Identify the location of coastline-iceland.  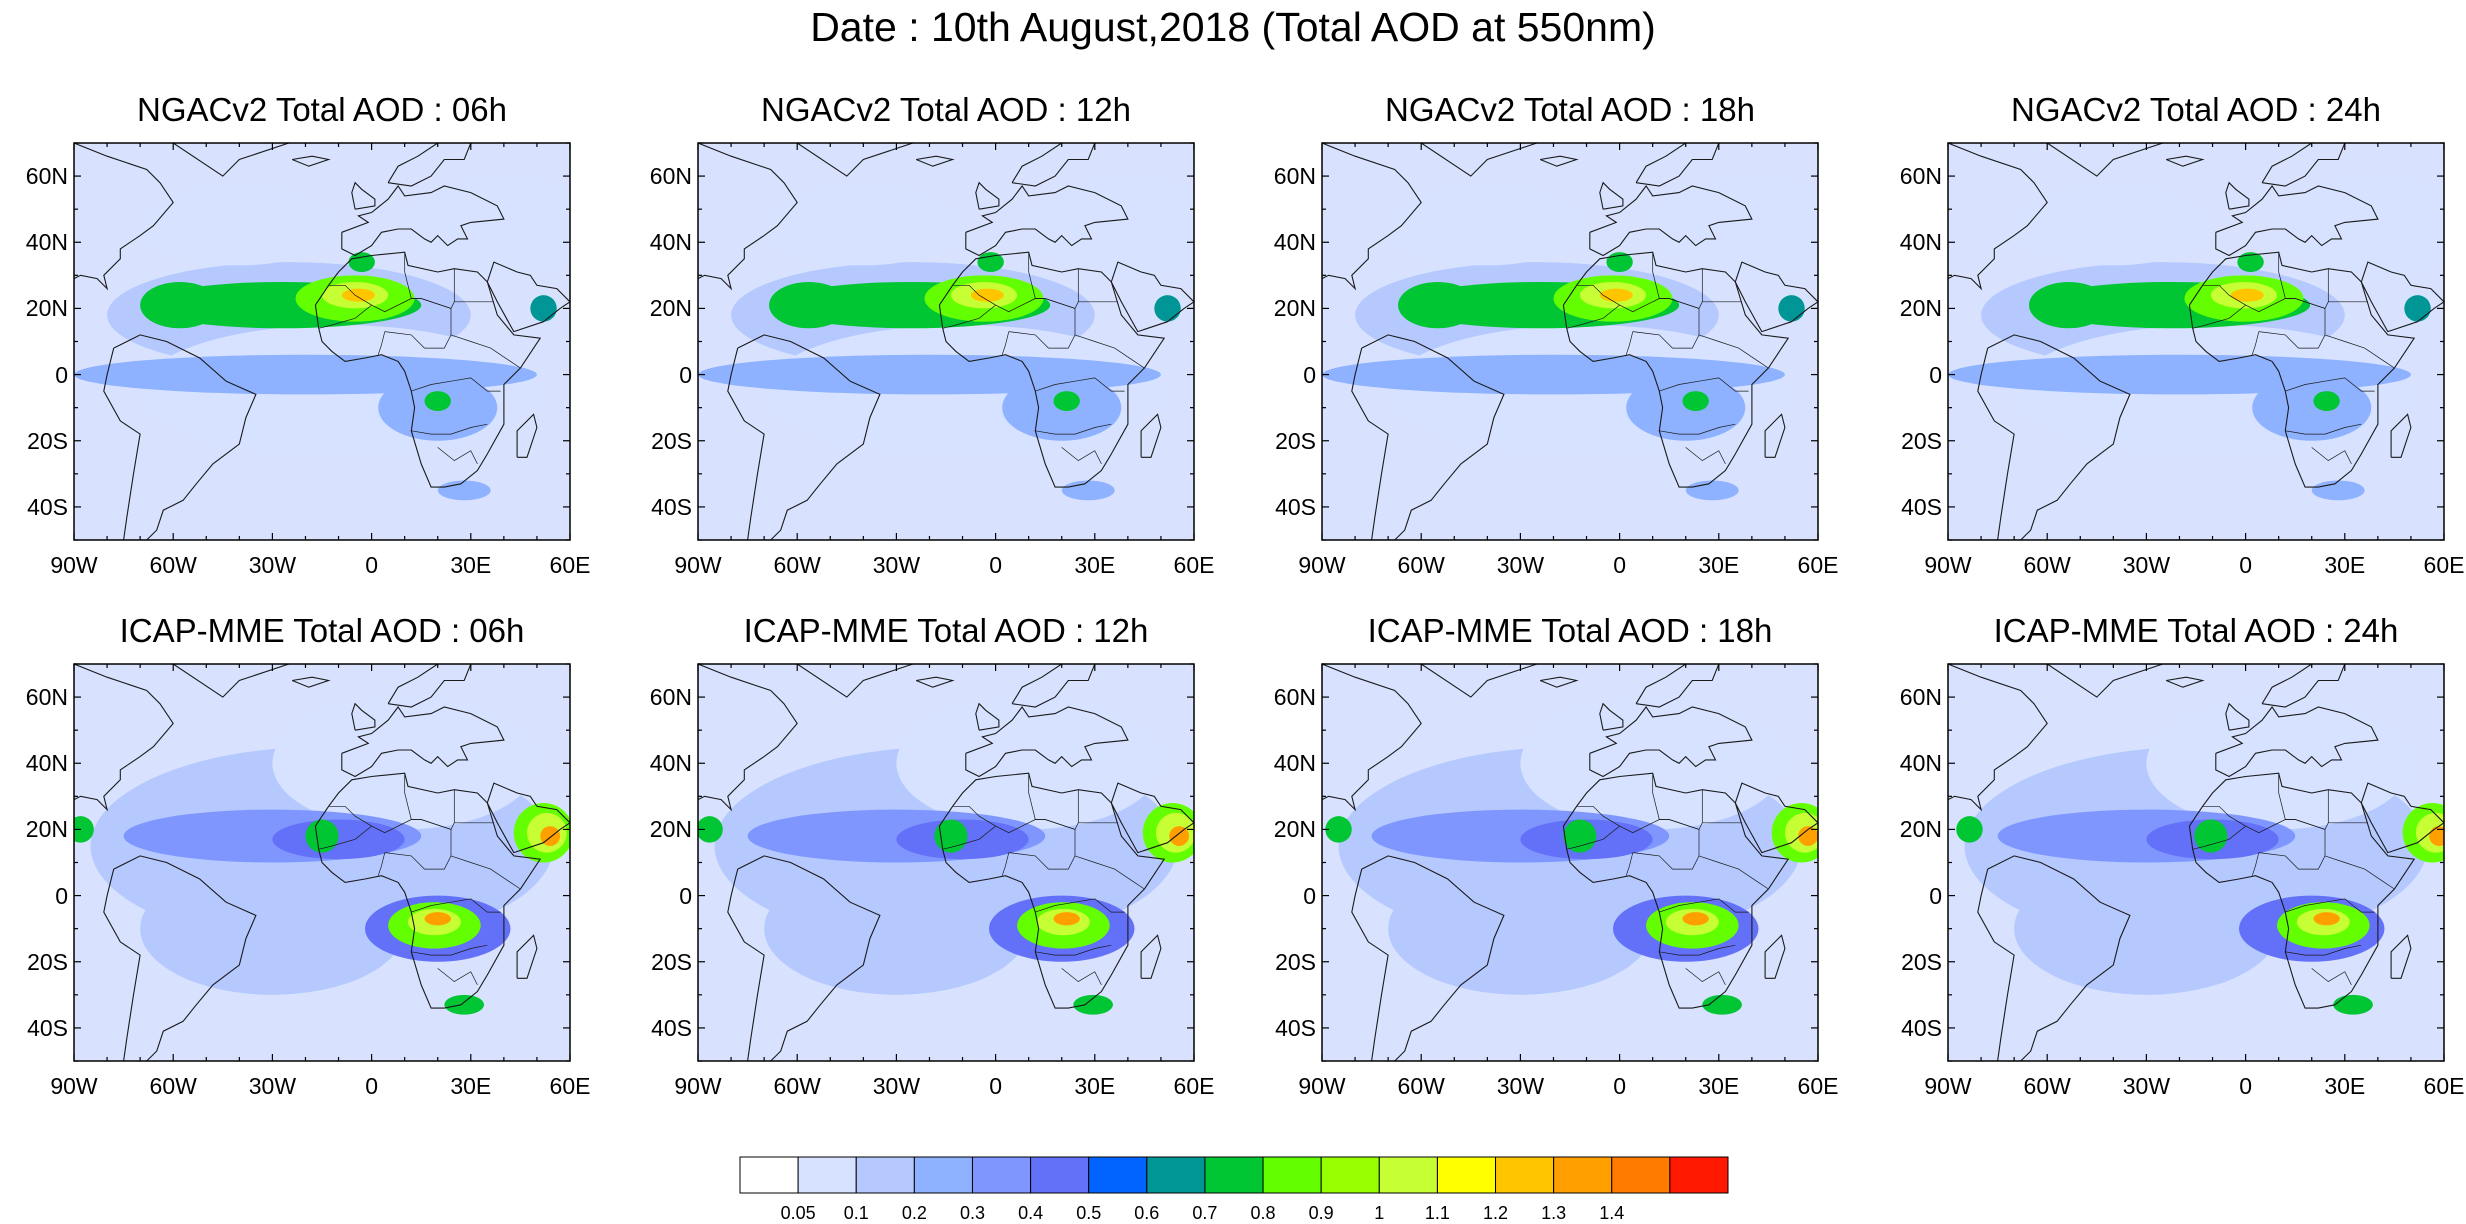
(935, 682).